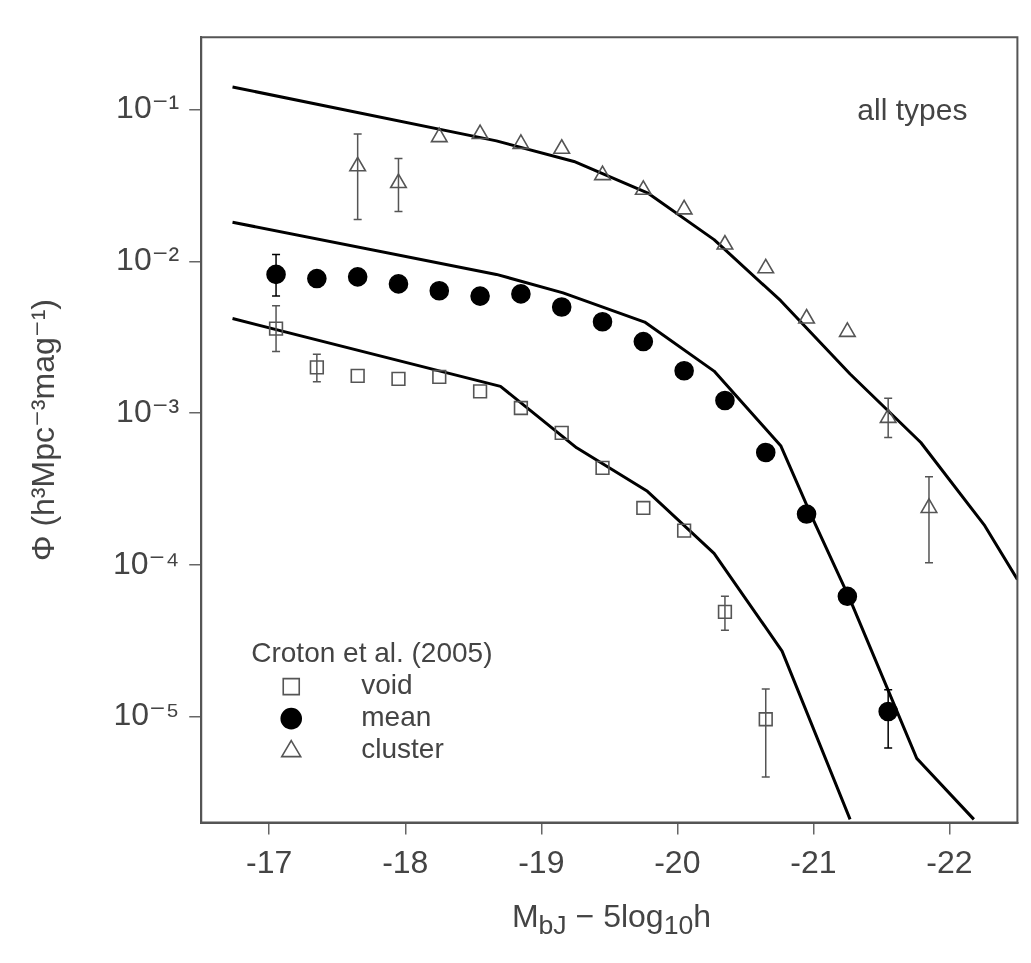 Image resolution: width=1031 pixels, height=963 pixels. Describe the element at coordinates (387, 685) in the screenshot. I see `legend-label: void` at that location.